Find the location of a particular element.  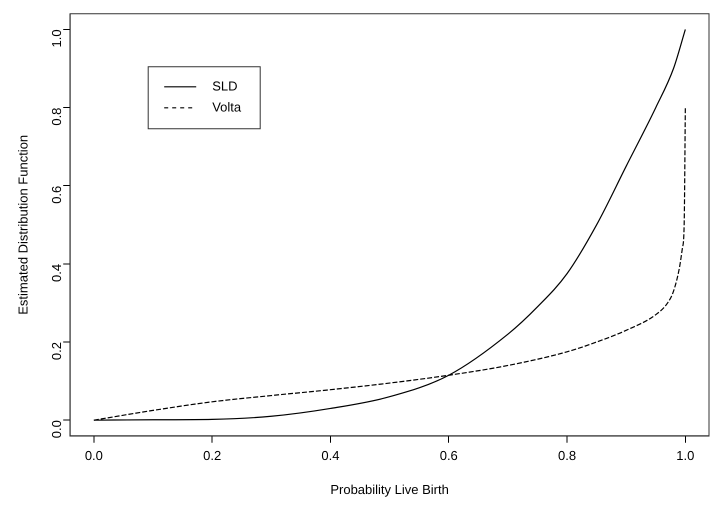

y-tick-label: 0.8 is located at coordinates (56, 117).